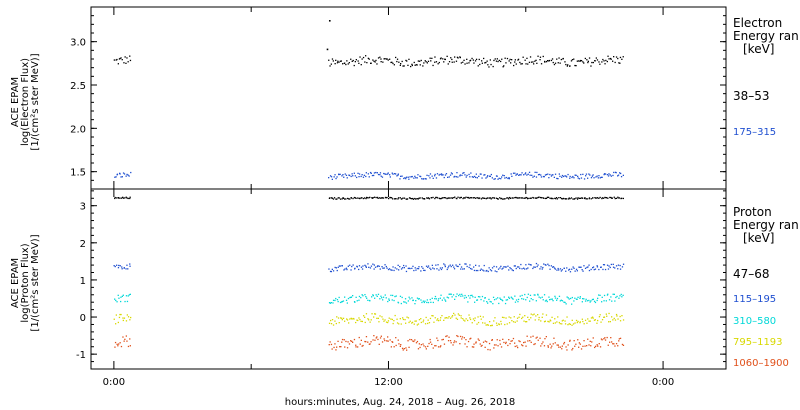  Describe the element at coordinates (83, 244) in the screenshot. I see `y-tick-label: 2` at that location.